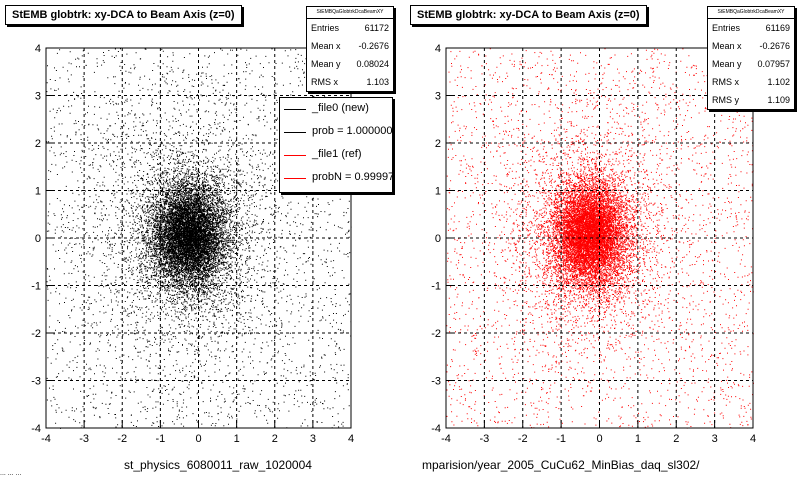 The height and width of the screenshot is (480, 800). Describe the element at coordinates (350, 82) in the screenshot. I see `left-stats-row: RMS x 1.103` at that location.